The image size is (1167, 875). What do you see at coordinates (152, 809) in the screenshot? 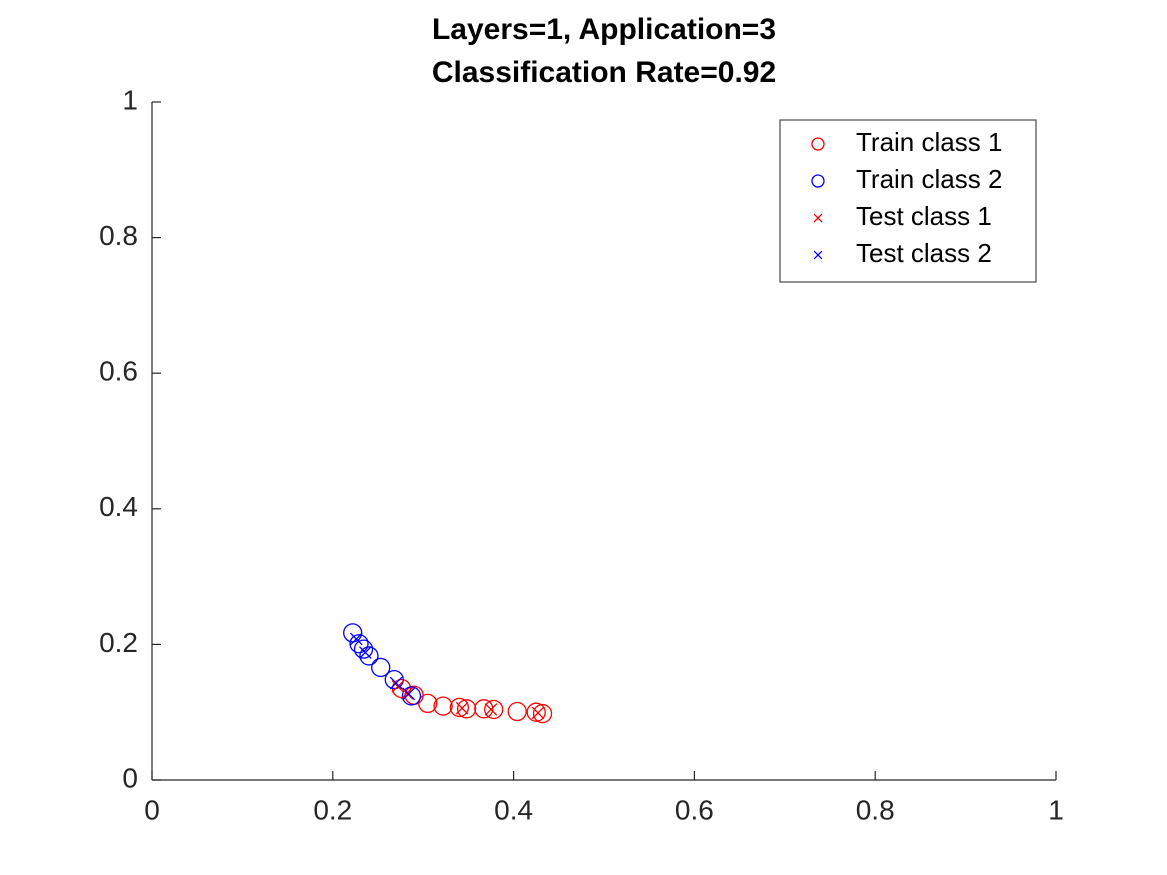
I see `x-tick-label: 0` at bounding box center [152, 809].